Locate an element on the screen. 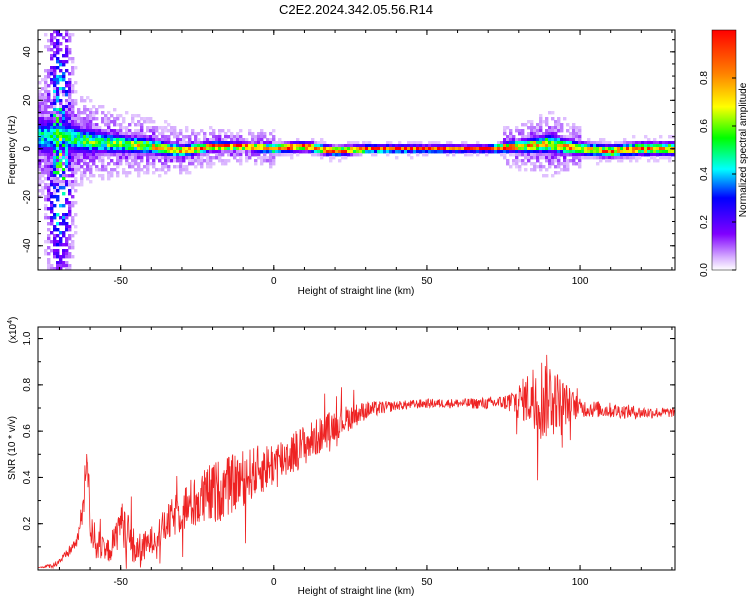 This screenshot has height=600, width=750. snr-ylabel: SNR (10 * v/v) is located at coordinates (12, 448).